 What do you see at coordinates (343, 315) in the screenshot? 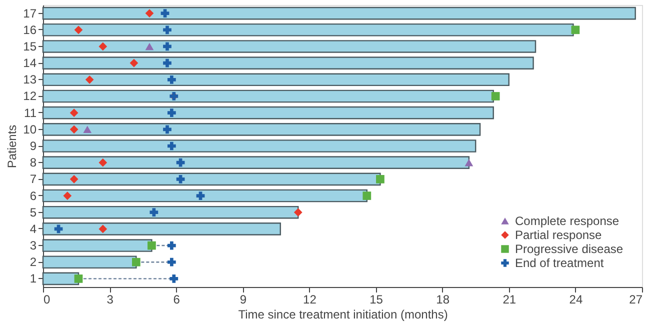
I see `x-axis-title: Time since treatment initiation (months)` at bounding box center [343, 315].